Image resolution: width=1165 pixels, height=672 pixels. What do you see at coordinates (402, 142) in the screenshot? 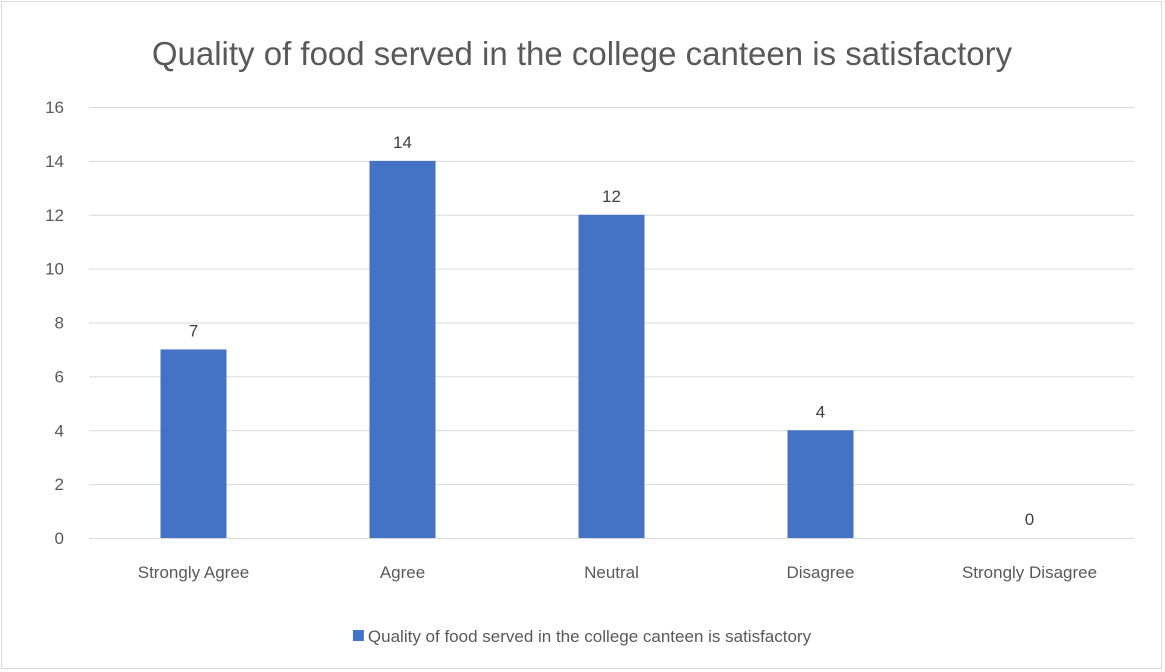
I see `data-label: 14` at bounding box center [402, 142].